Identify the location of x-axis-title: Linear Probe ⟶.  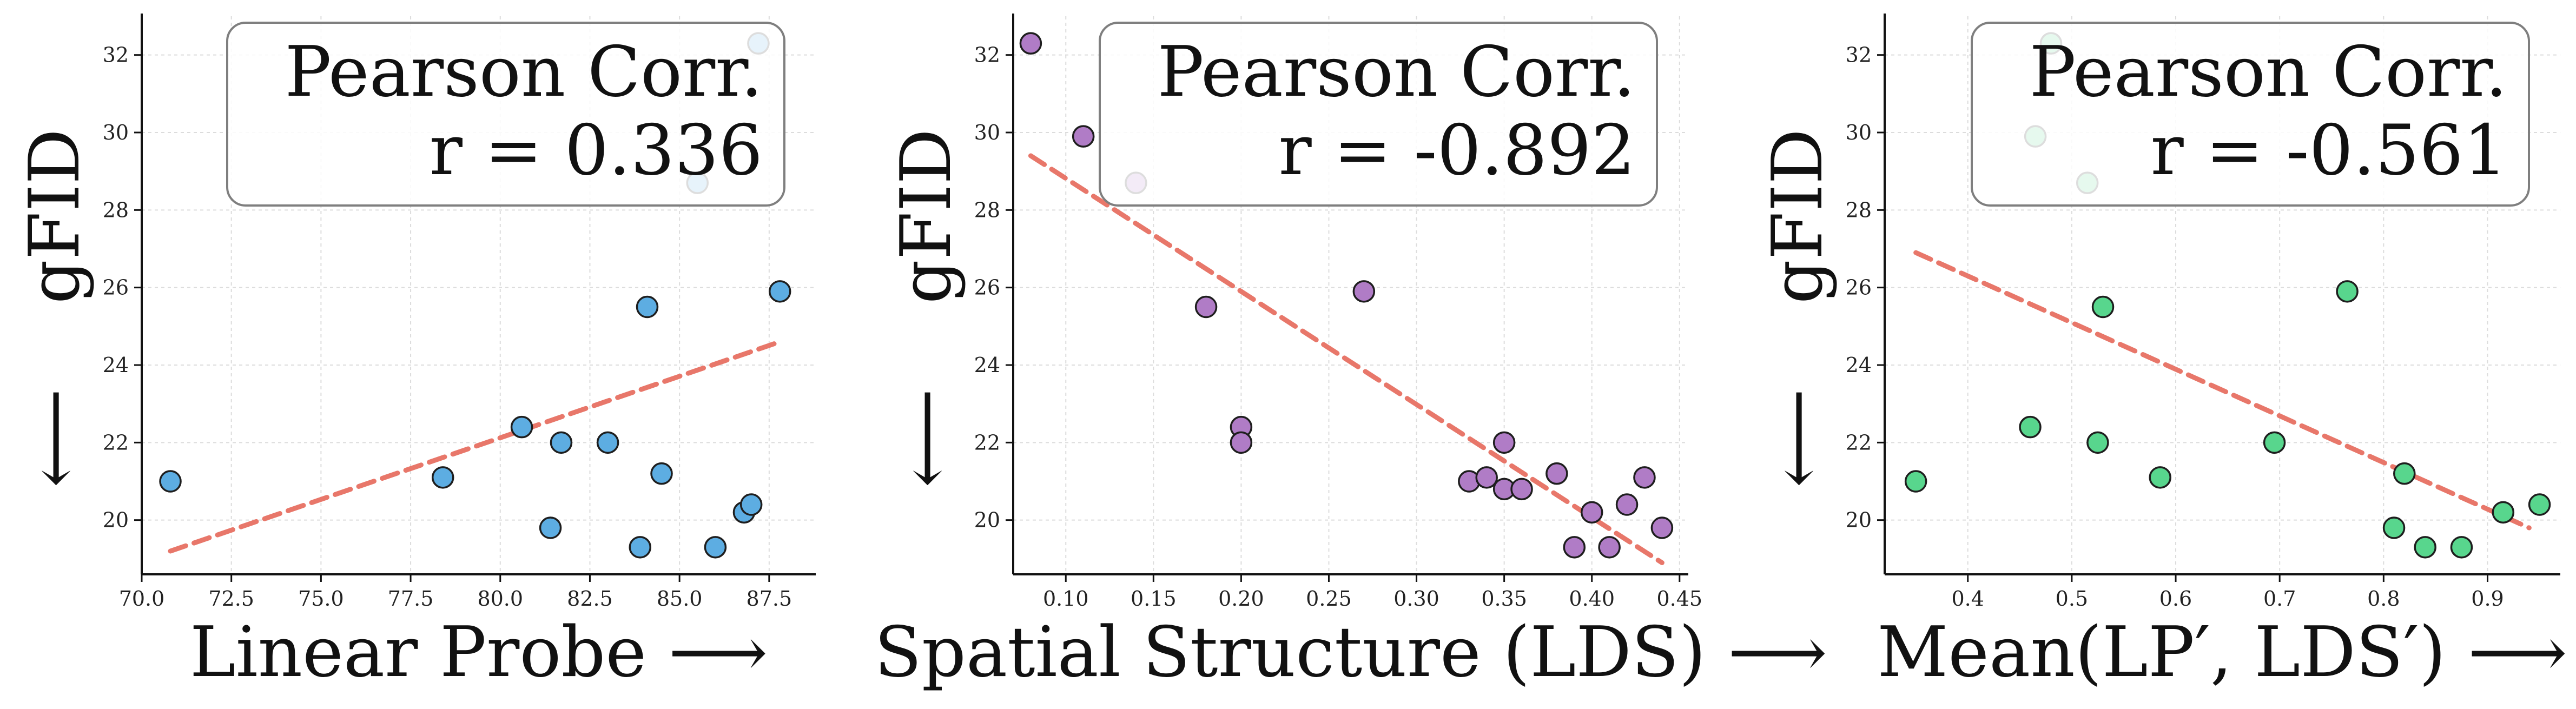
(479, 652).